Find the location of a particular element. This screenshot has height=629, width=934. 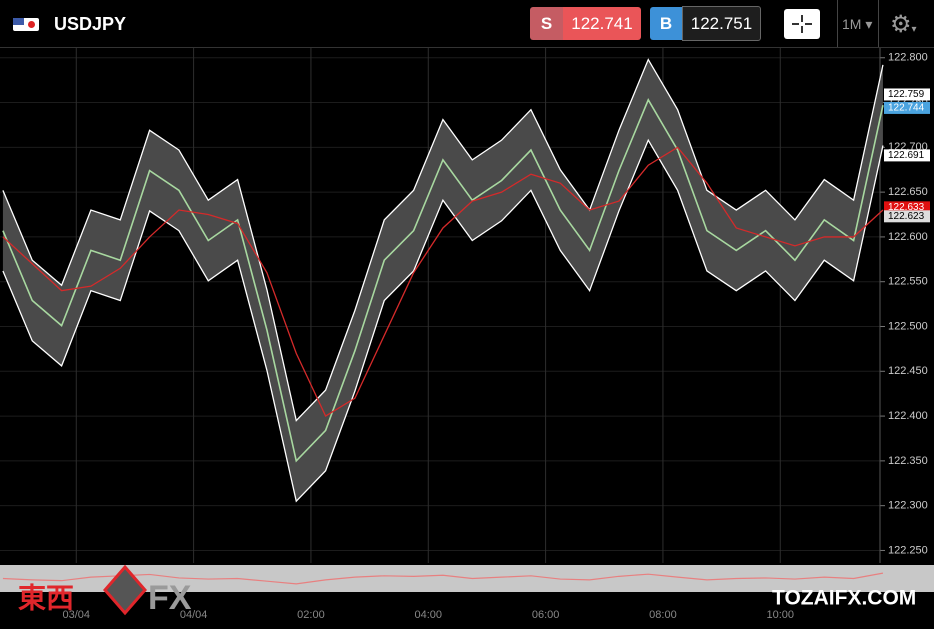

price-label: 122.744 is located at coordinates (906, 108).